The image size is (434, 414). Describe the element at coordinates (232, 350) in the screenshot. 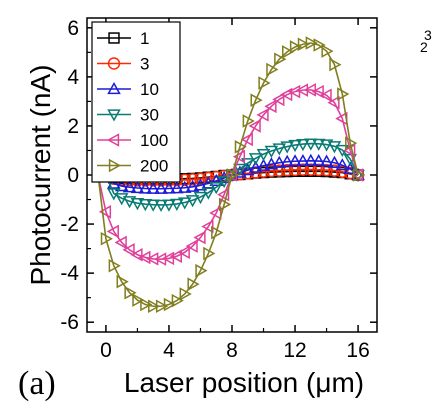

I see `x-tick-label: 8` at that location.